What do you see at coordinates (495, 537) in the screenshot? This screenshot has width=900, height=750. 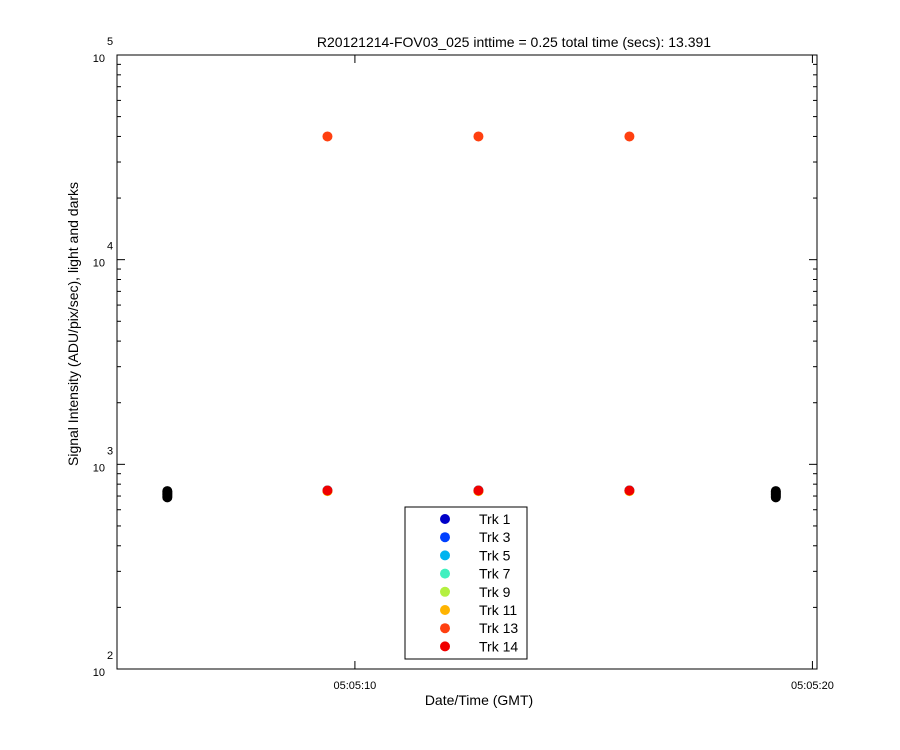 I see `legend-label: Trk 3` at bounding box center [495, 537].